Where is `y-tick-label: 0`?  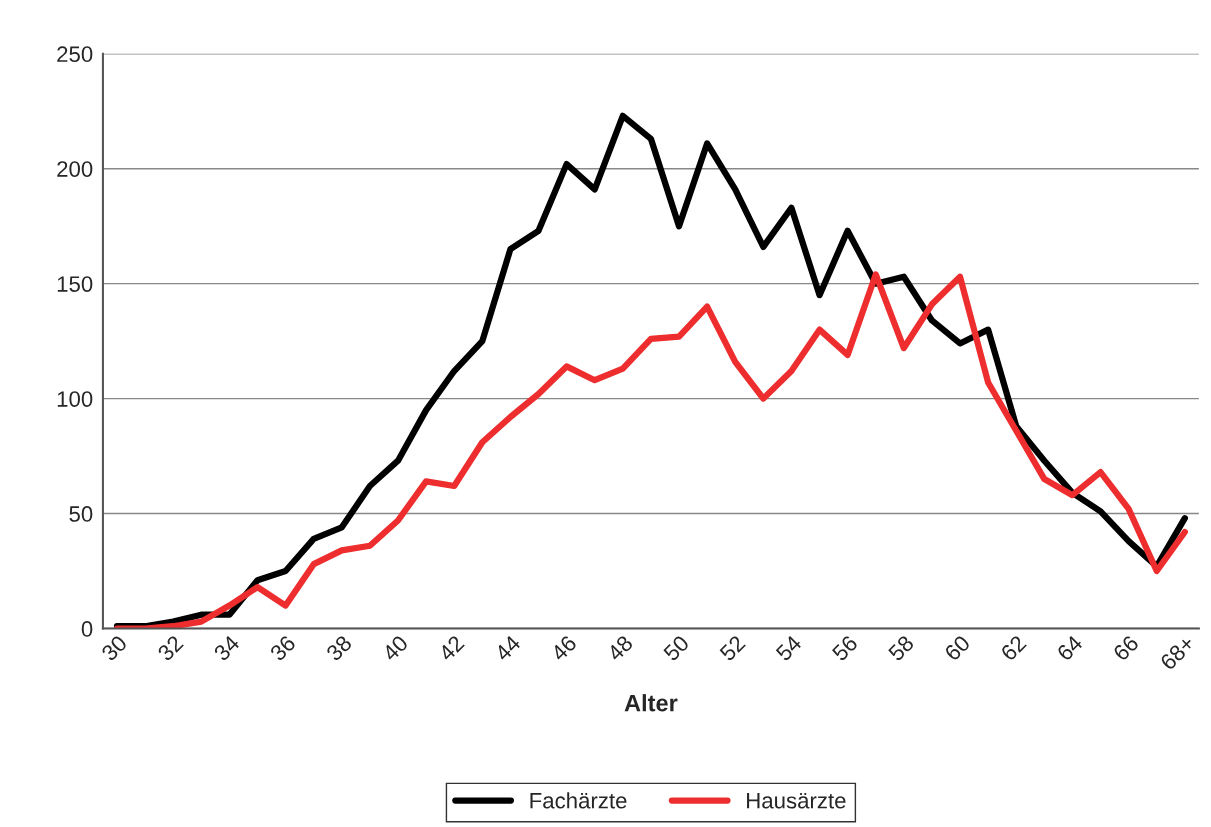 y-tick-label: 0 is located at coordinates (87, 629).